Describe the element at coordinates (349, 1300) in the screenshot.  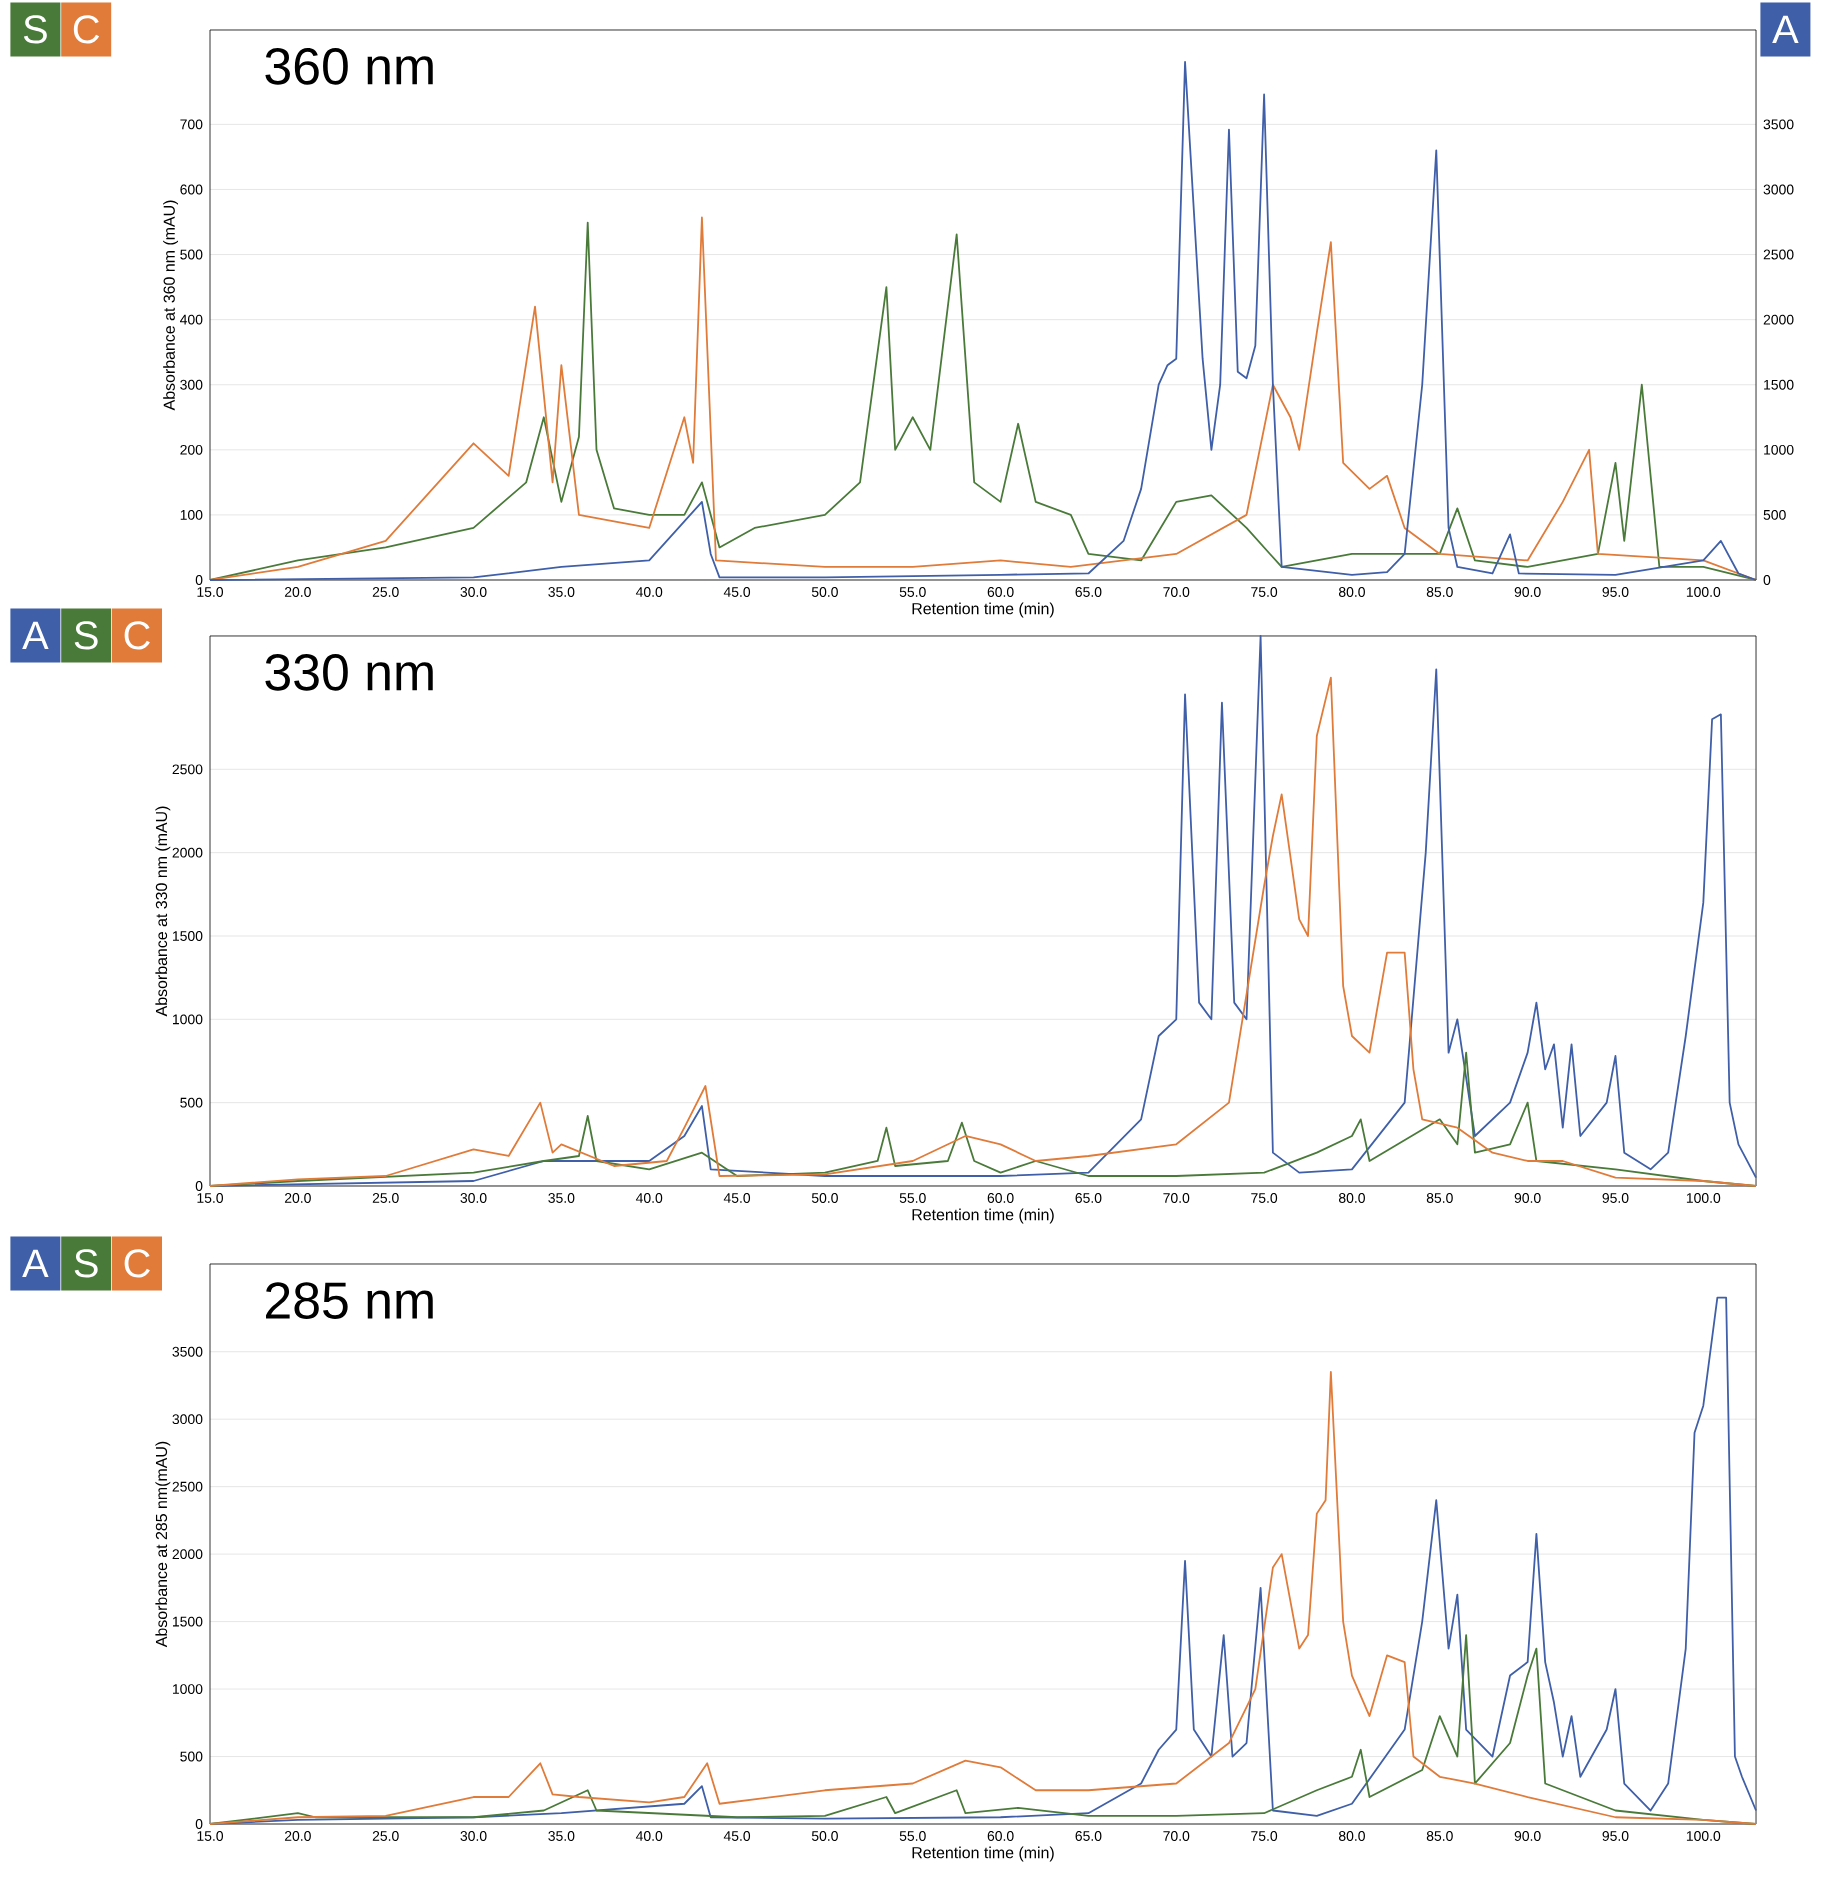
I see `chart-title: 285 nm` at that location.